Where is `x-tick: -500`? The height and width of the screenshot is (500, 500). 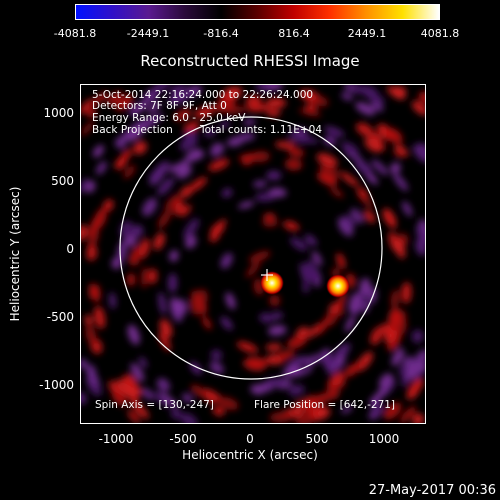 x-tick: -500 is located at coordinates (183, 439).